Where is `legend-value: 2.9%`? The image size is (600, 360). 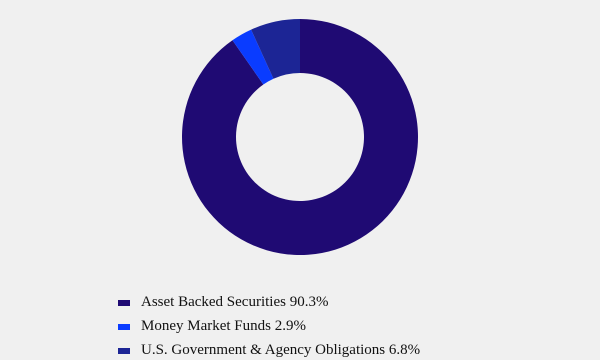
legend-value: 2.9% is located at coordinates (290, 326).